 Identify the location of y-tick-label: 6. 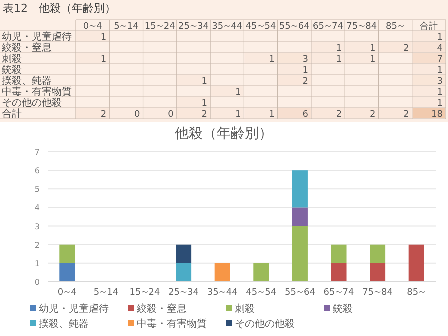
(37, 171).